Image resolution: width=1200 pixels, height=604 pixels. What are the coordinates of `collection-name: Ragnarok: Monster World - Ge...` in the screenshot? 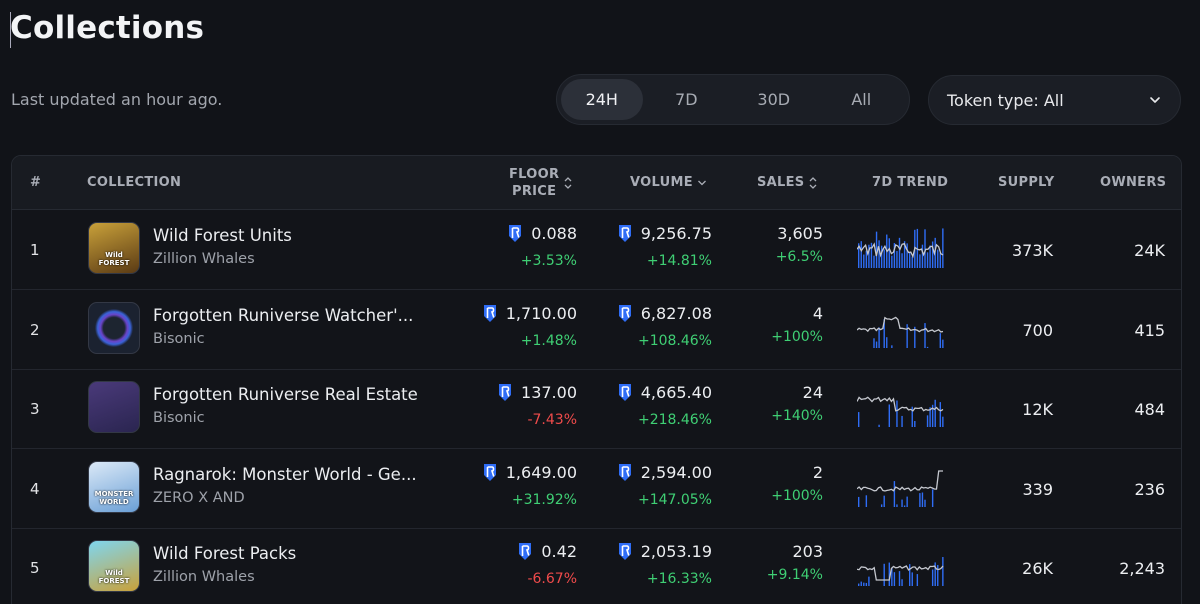 It's located at (285, 474).